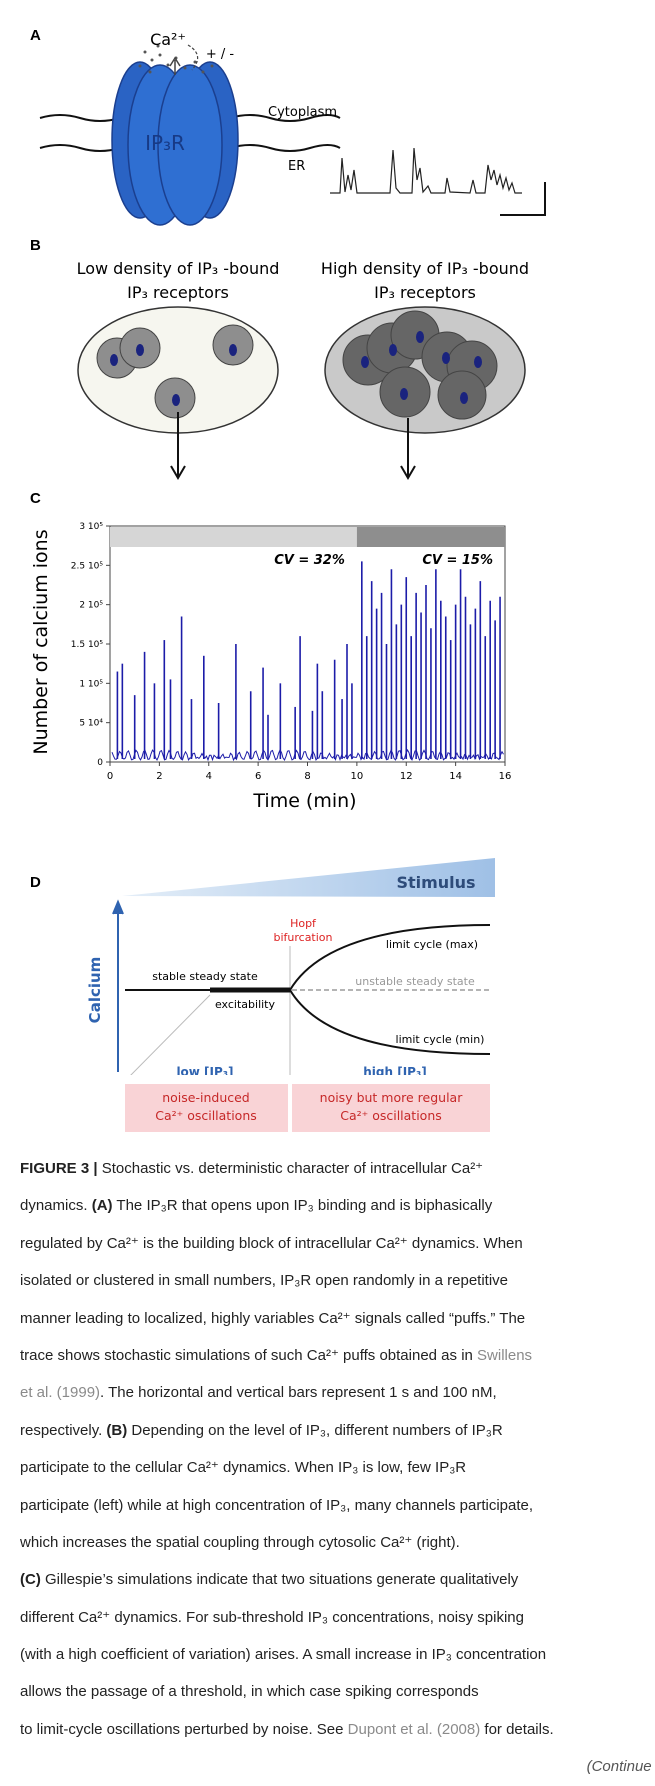 This screenshot has height=1786, width=655. What do you see at coordinates (258, 776) in the screenshot?
I see `x-tick-label: 6` at bounding box center [258, 776].